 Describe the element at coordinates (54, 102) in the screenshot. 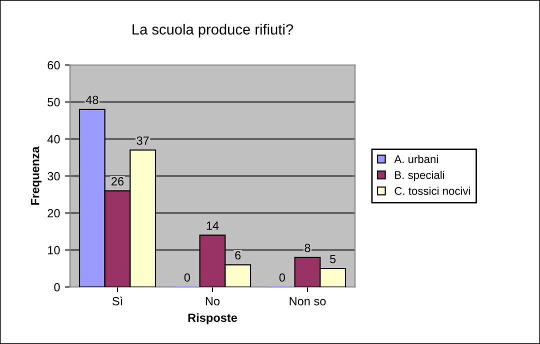

I see `y-tick-label: 50` at that location.